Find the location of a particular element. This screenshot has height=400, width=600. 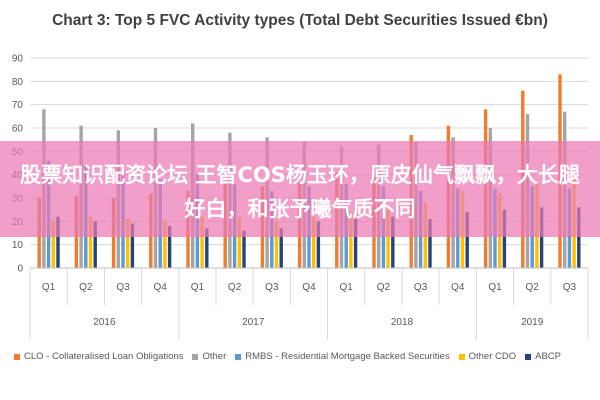

legend-item: CLO - Collateralised Loan Obligations is located at coordinates (98, 356).